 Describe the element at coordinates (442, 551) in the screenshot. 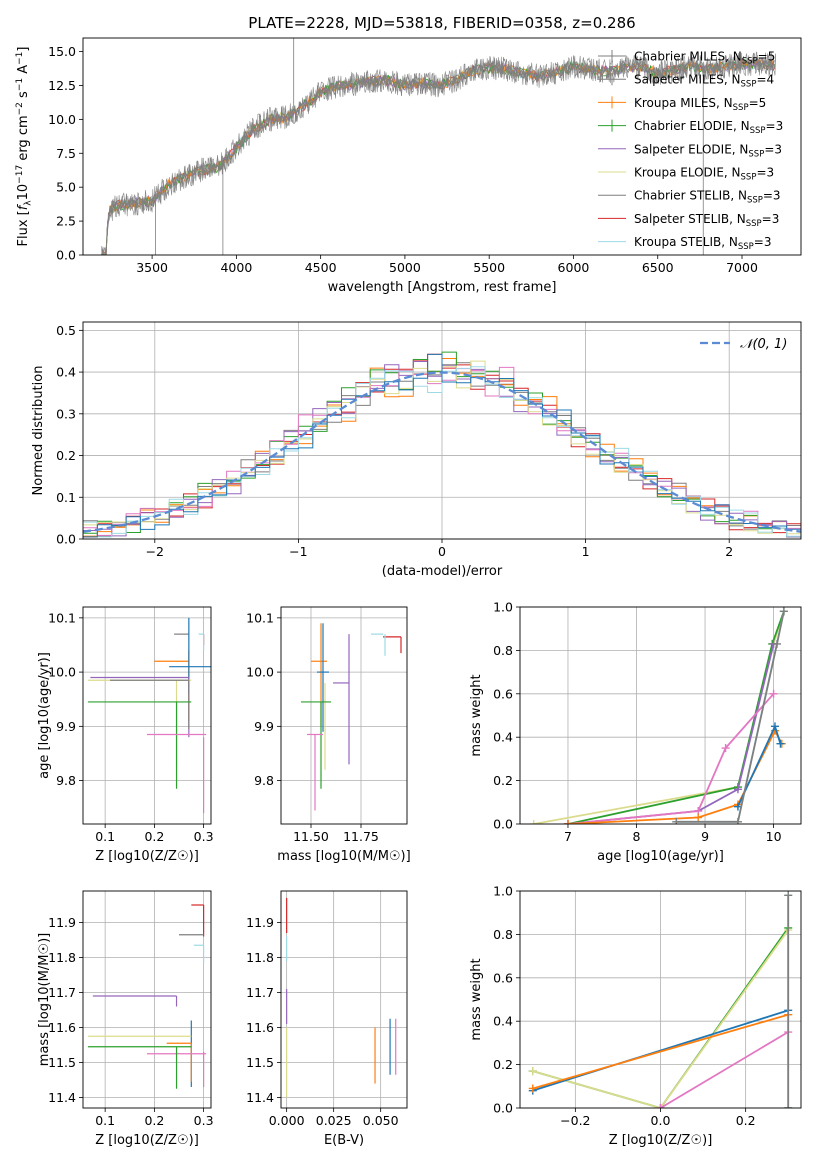

I see `x-tick-label: 0` at that location.